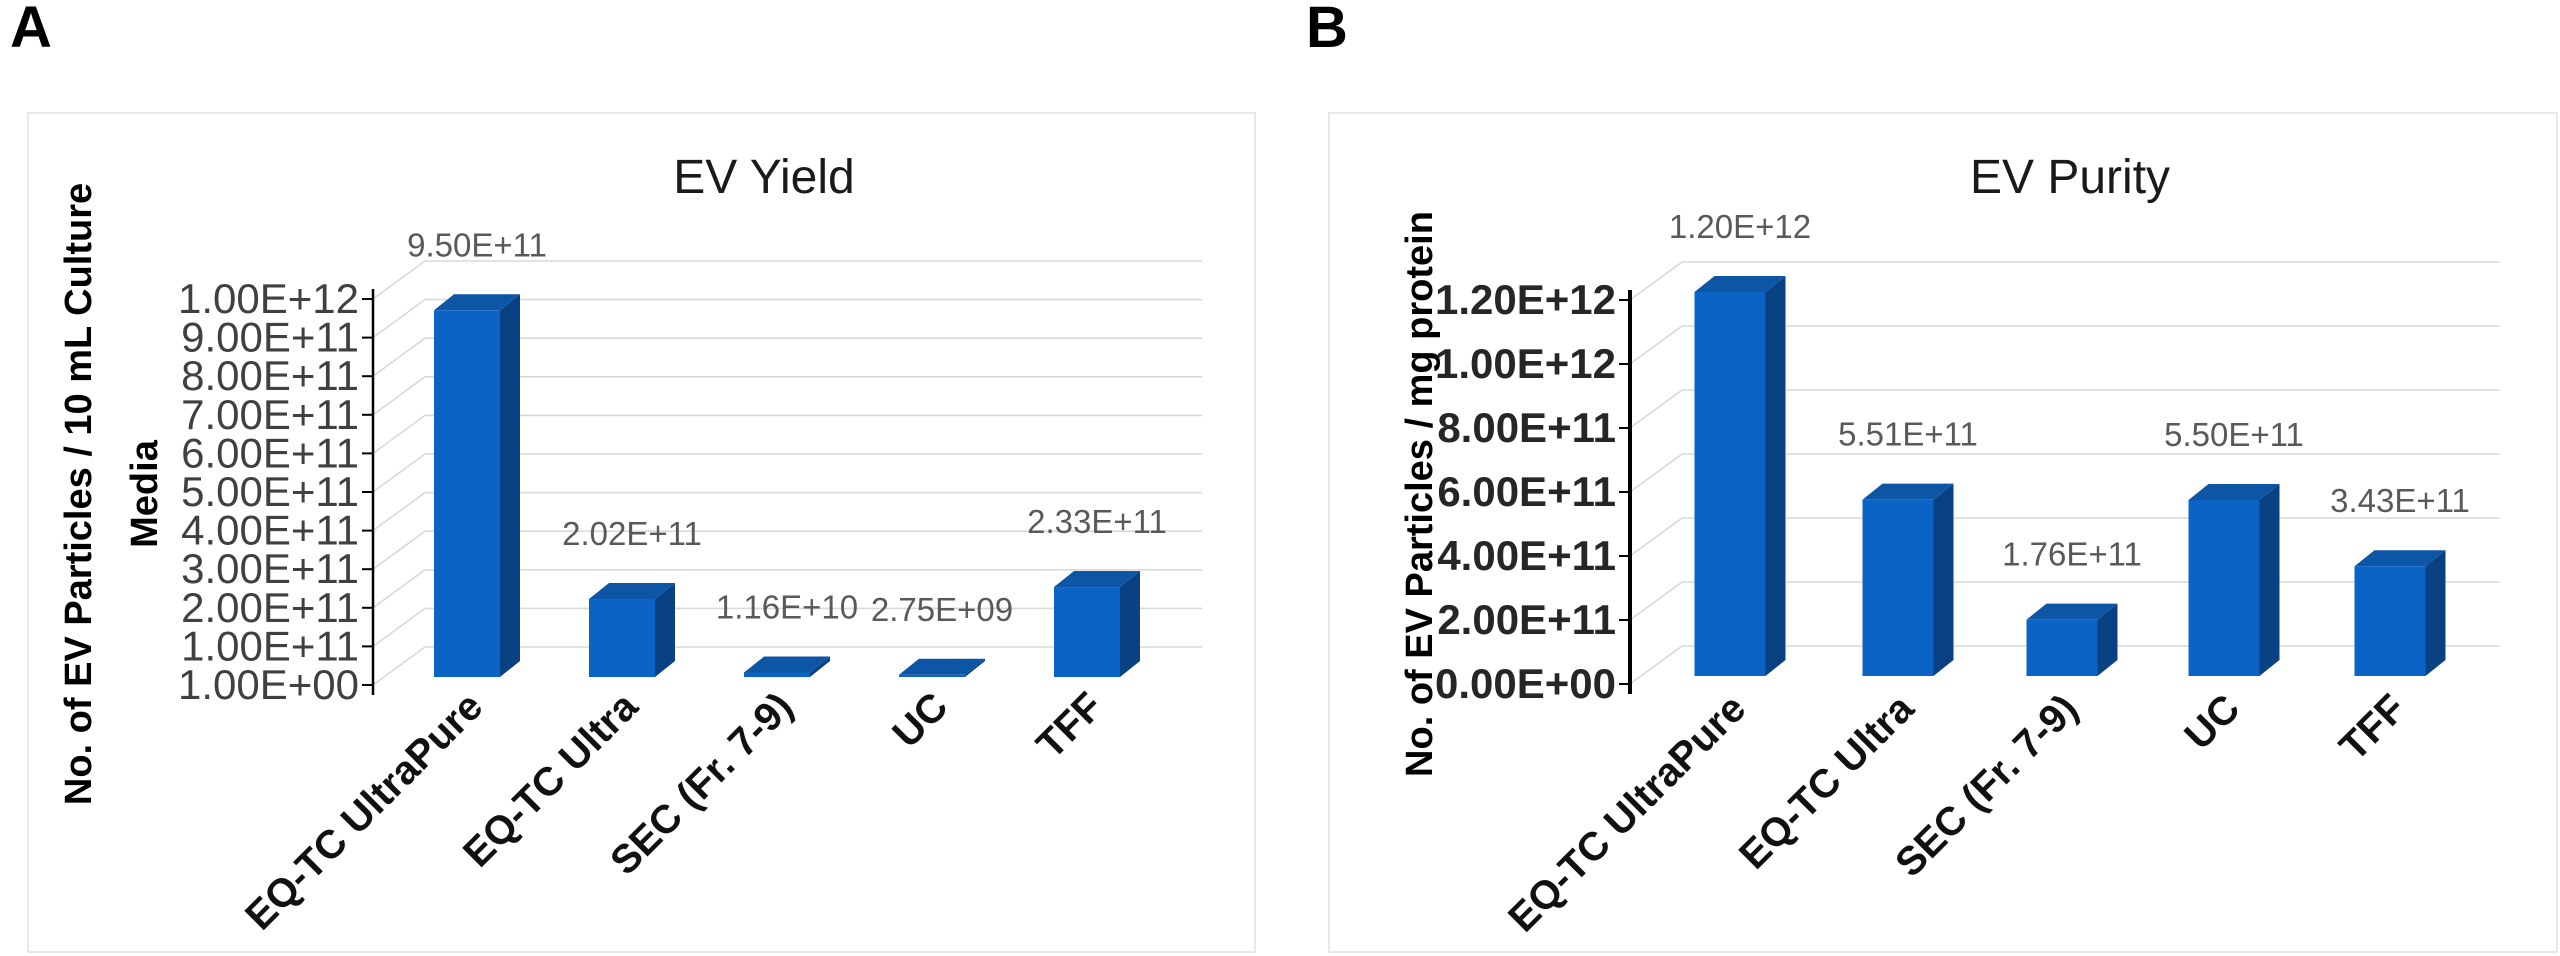  Describe the element at coordinates (2070, 177) in the screenshot. I see `chart-title: EV Purity` at that location.